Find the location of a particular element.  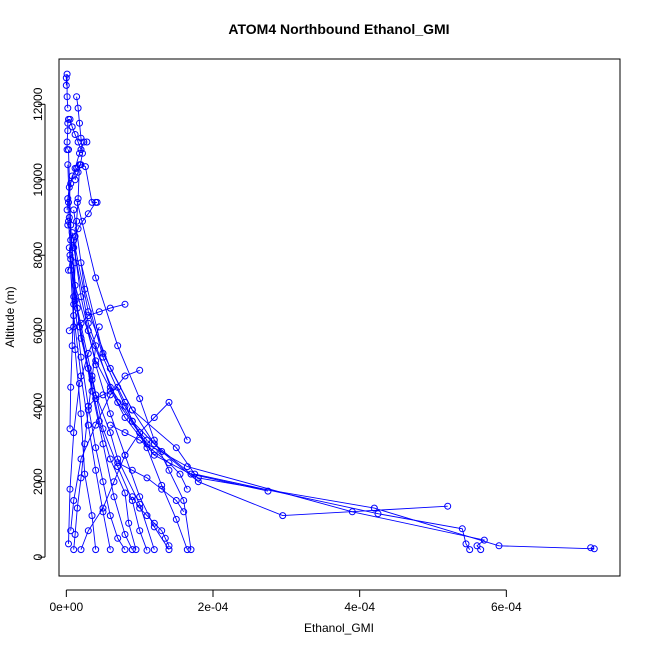

y-tick-label: 12000 is located at coordinates (38, 104).